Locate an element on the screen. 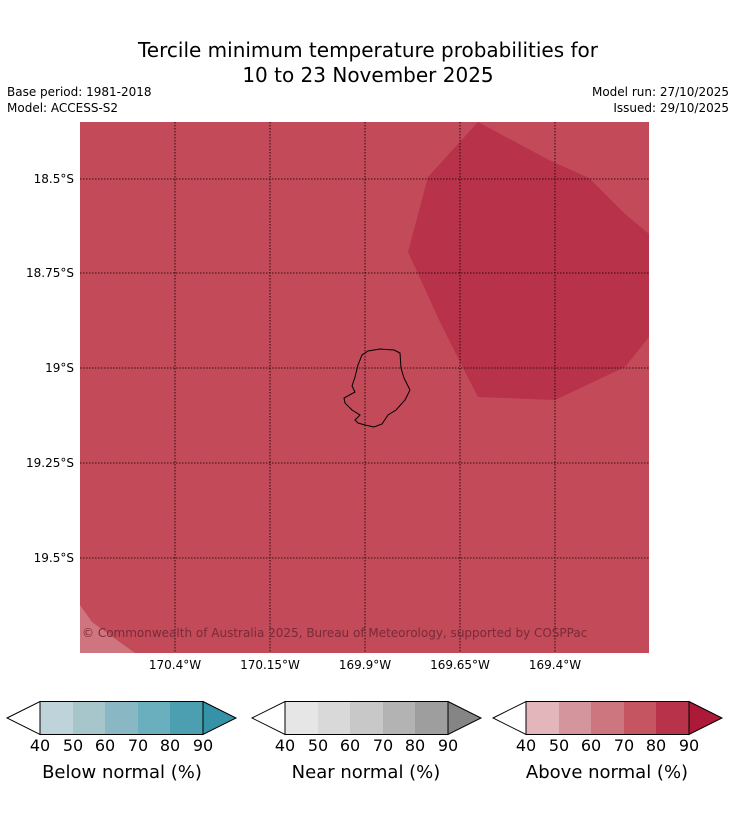  colorbar-near-title: Near normal (%) is located at coordinates (366, 772).